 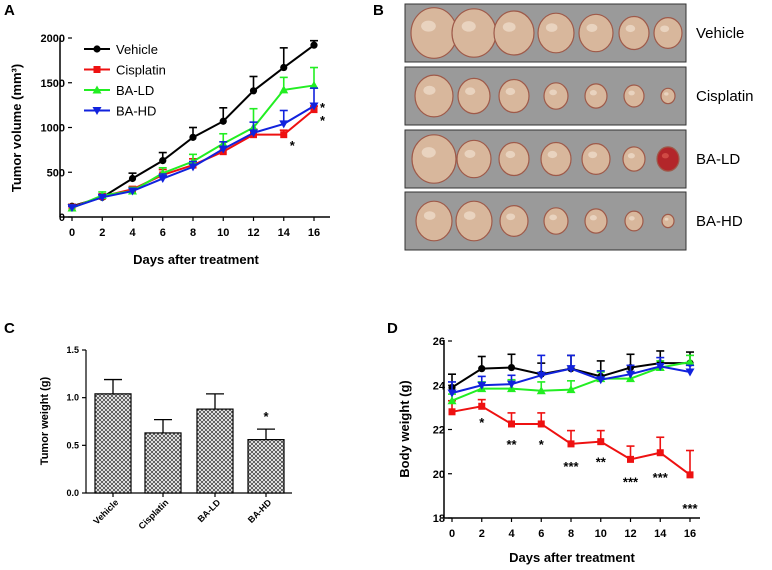 I want to click on chart-d-xtick-label: 4, so click(x=511, y=534).